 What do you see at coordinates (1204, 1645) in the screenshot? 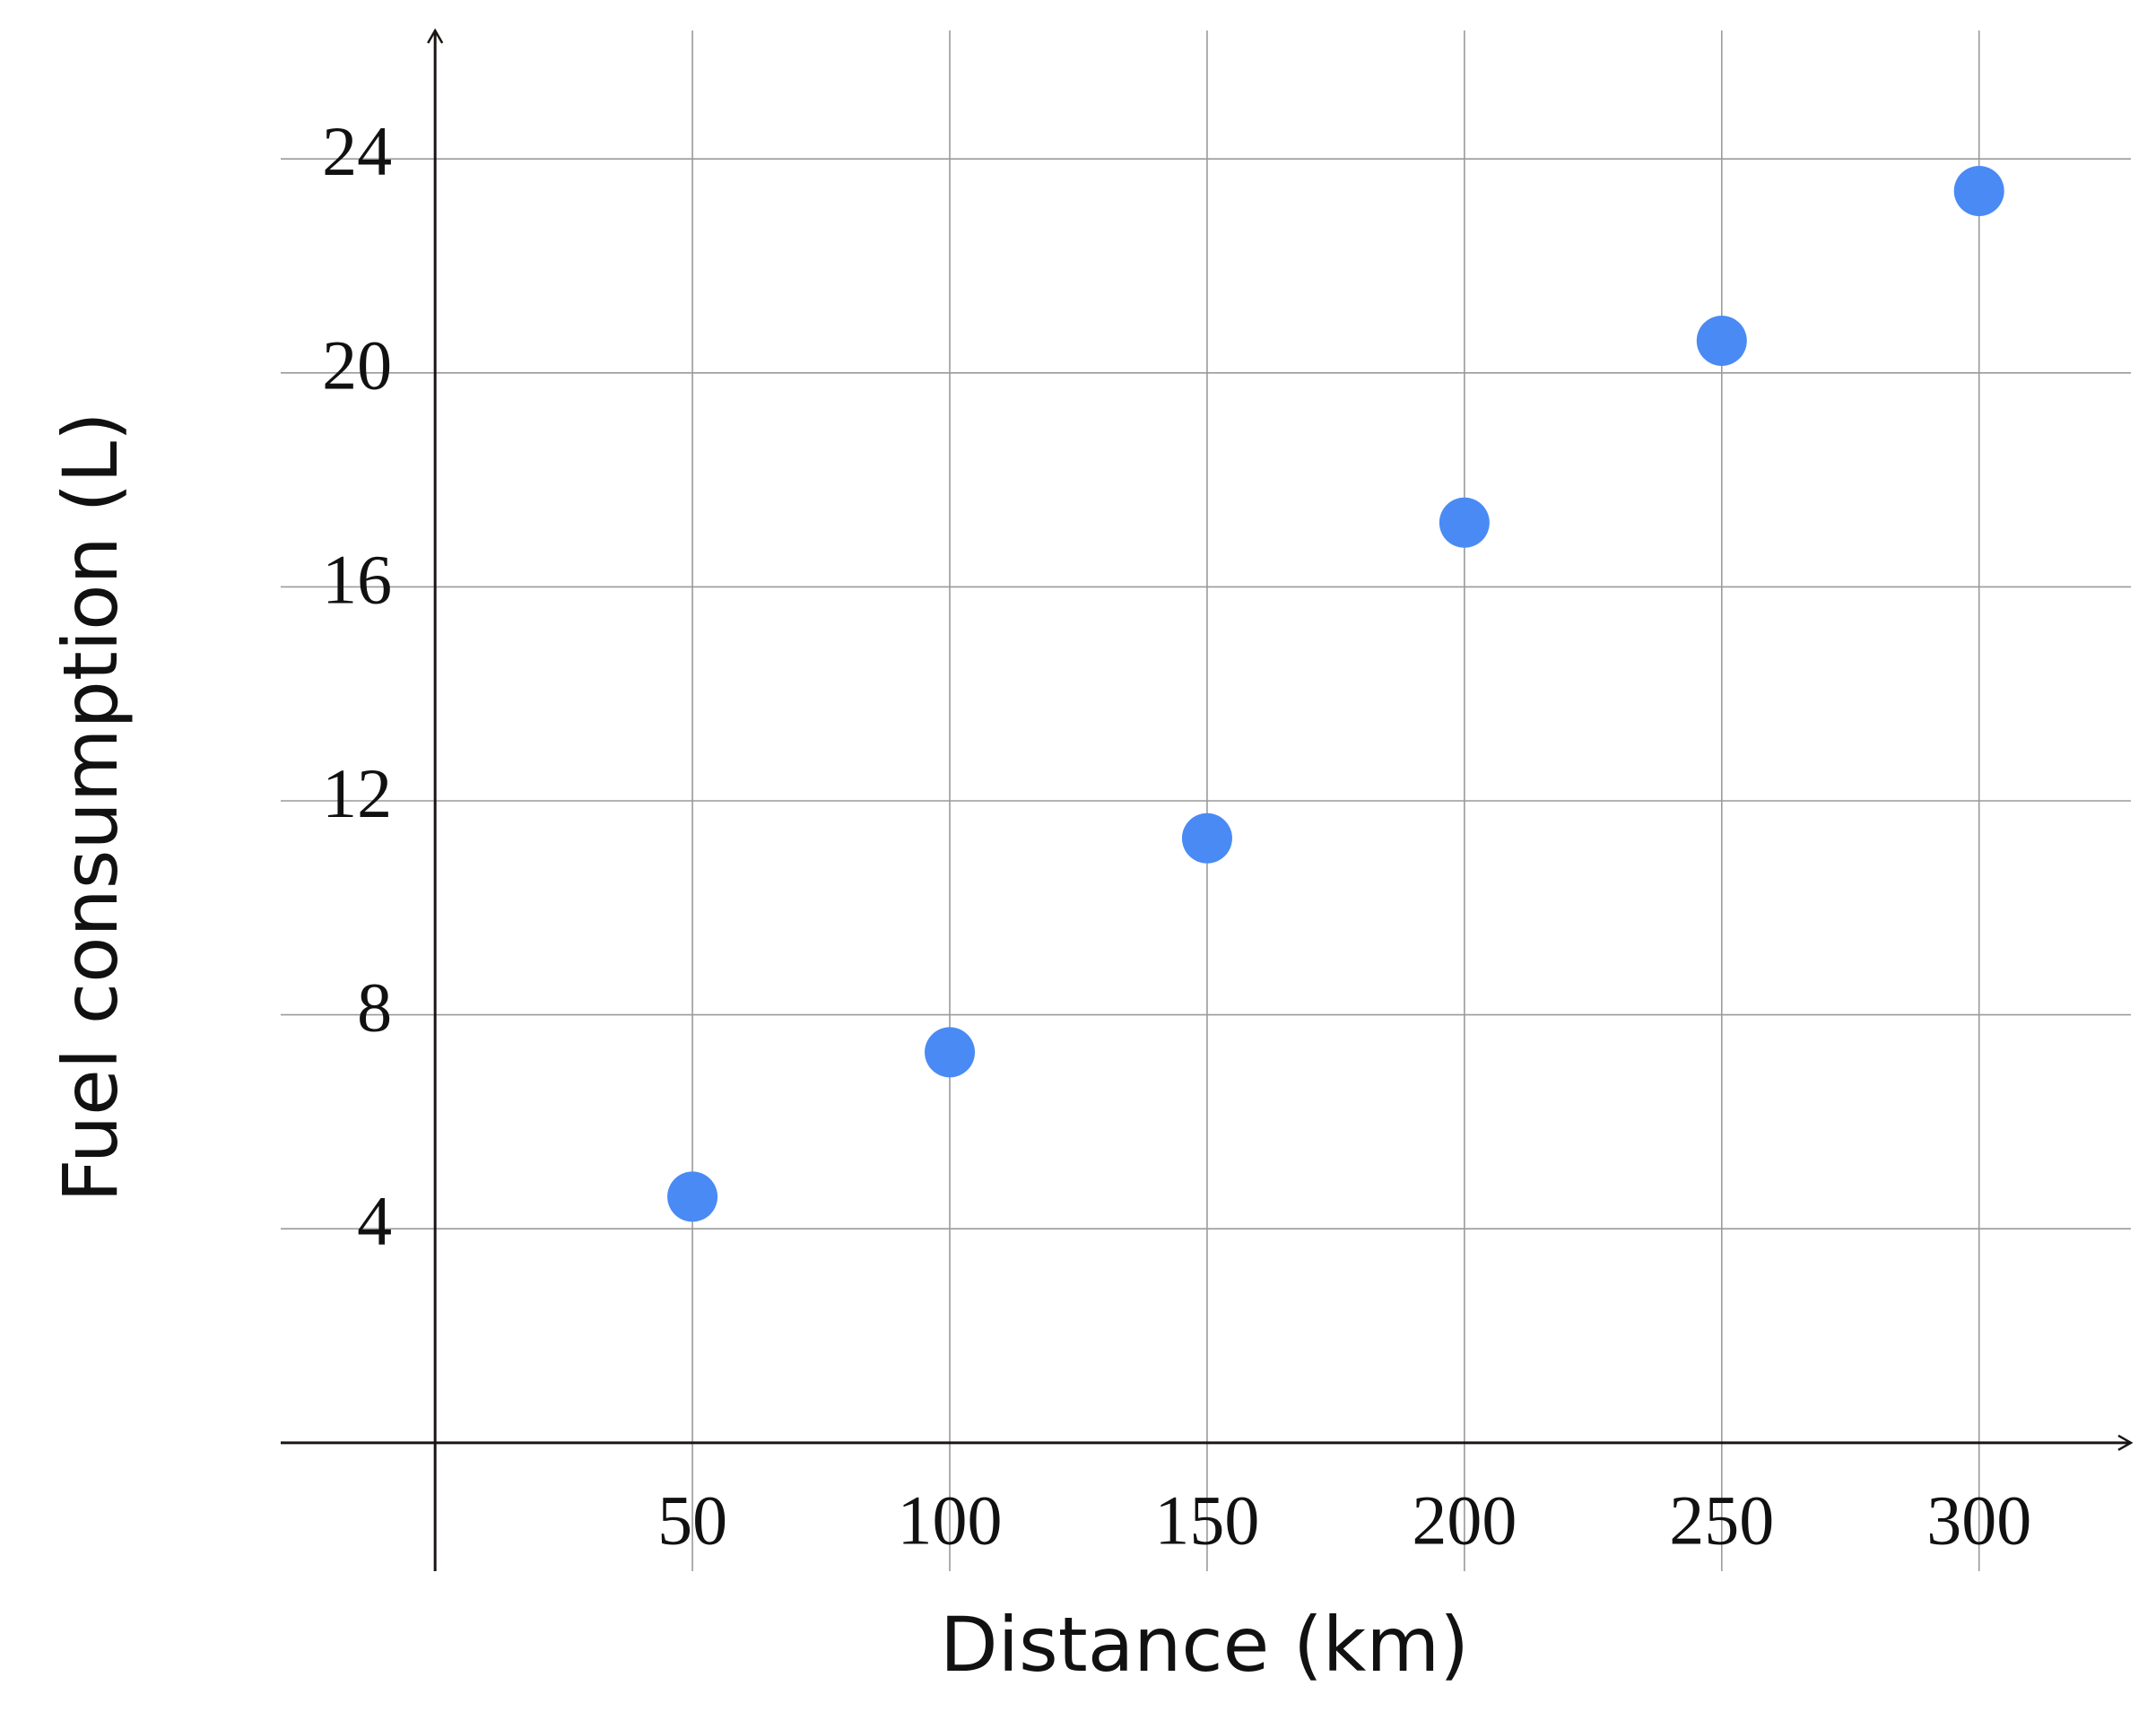
I see `x-axis-title: Distance (km)` at bounding box center [1204, 1645].